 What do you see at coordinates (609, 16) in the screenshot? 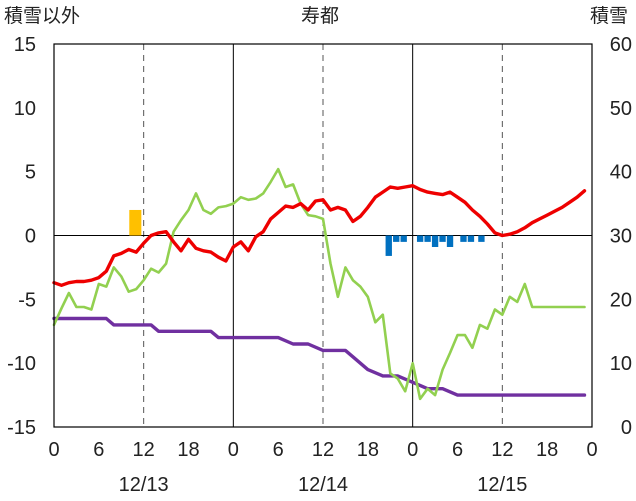
I see `right-axis-title: 積雪` at bounding box center [609, 16].